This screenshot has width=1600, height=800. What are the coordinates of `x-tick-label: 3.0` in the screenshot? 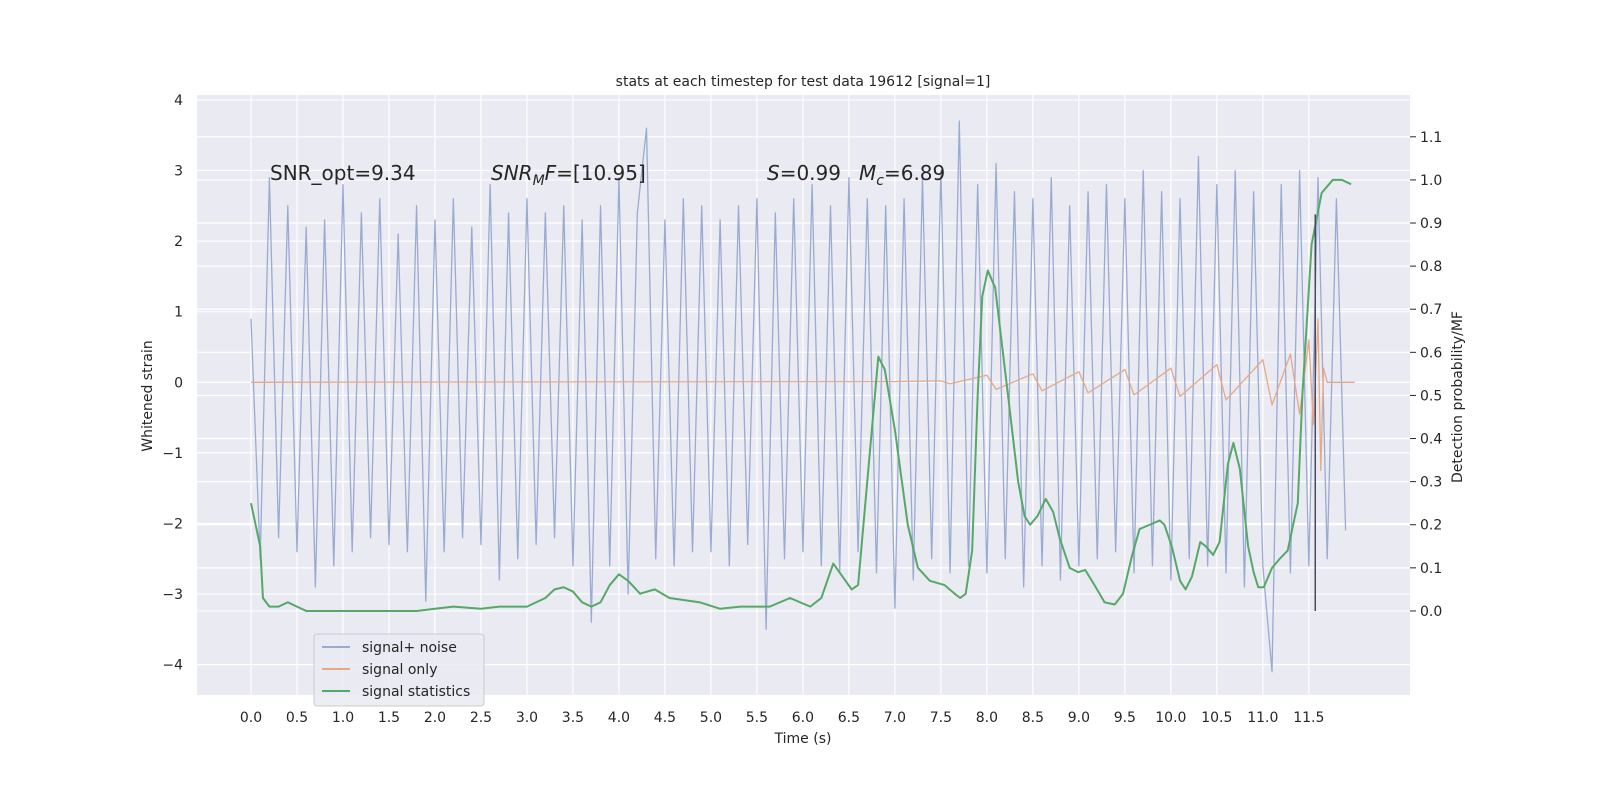 It's located at (527, 718).